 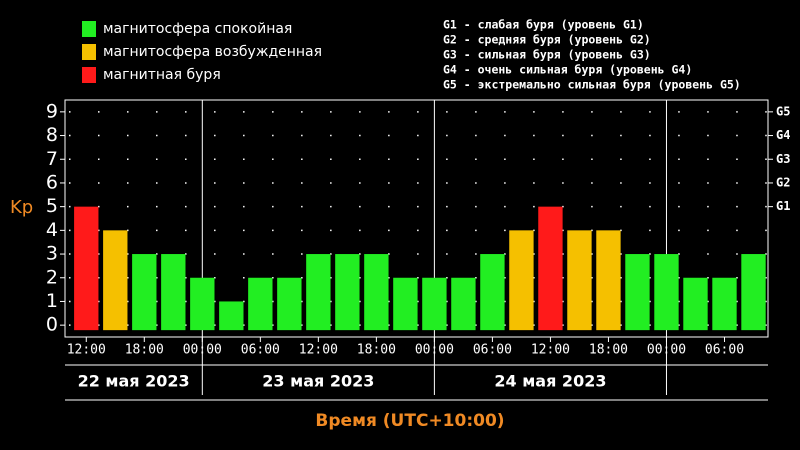 What do you see at coordinates (52, 159) in the screenshot?
I see `y-tick-label: 7` at bounding box center [52, 159].